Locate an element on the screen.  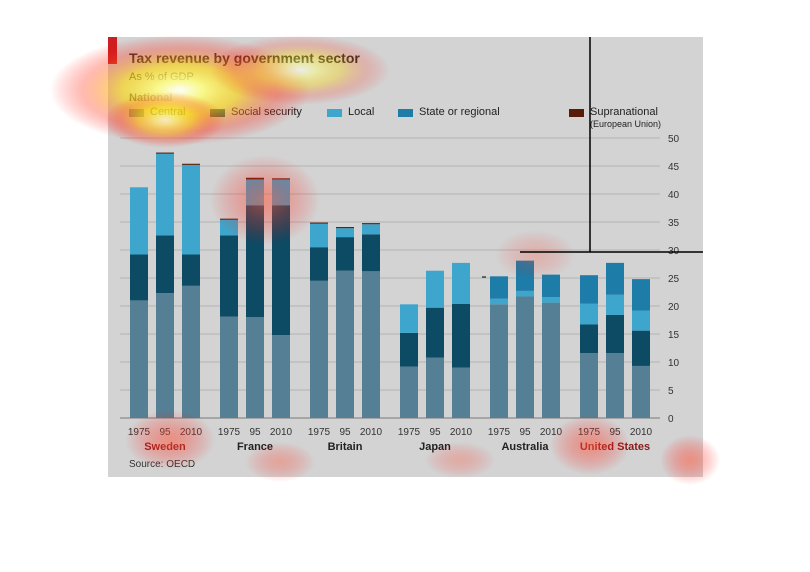
y-tick-label: 15 is located at coordinates (674, 335).